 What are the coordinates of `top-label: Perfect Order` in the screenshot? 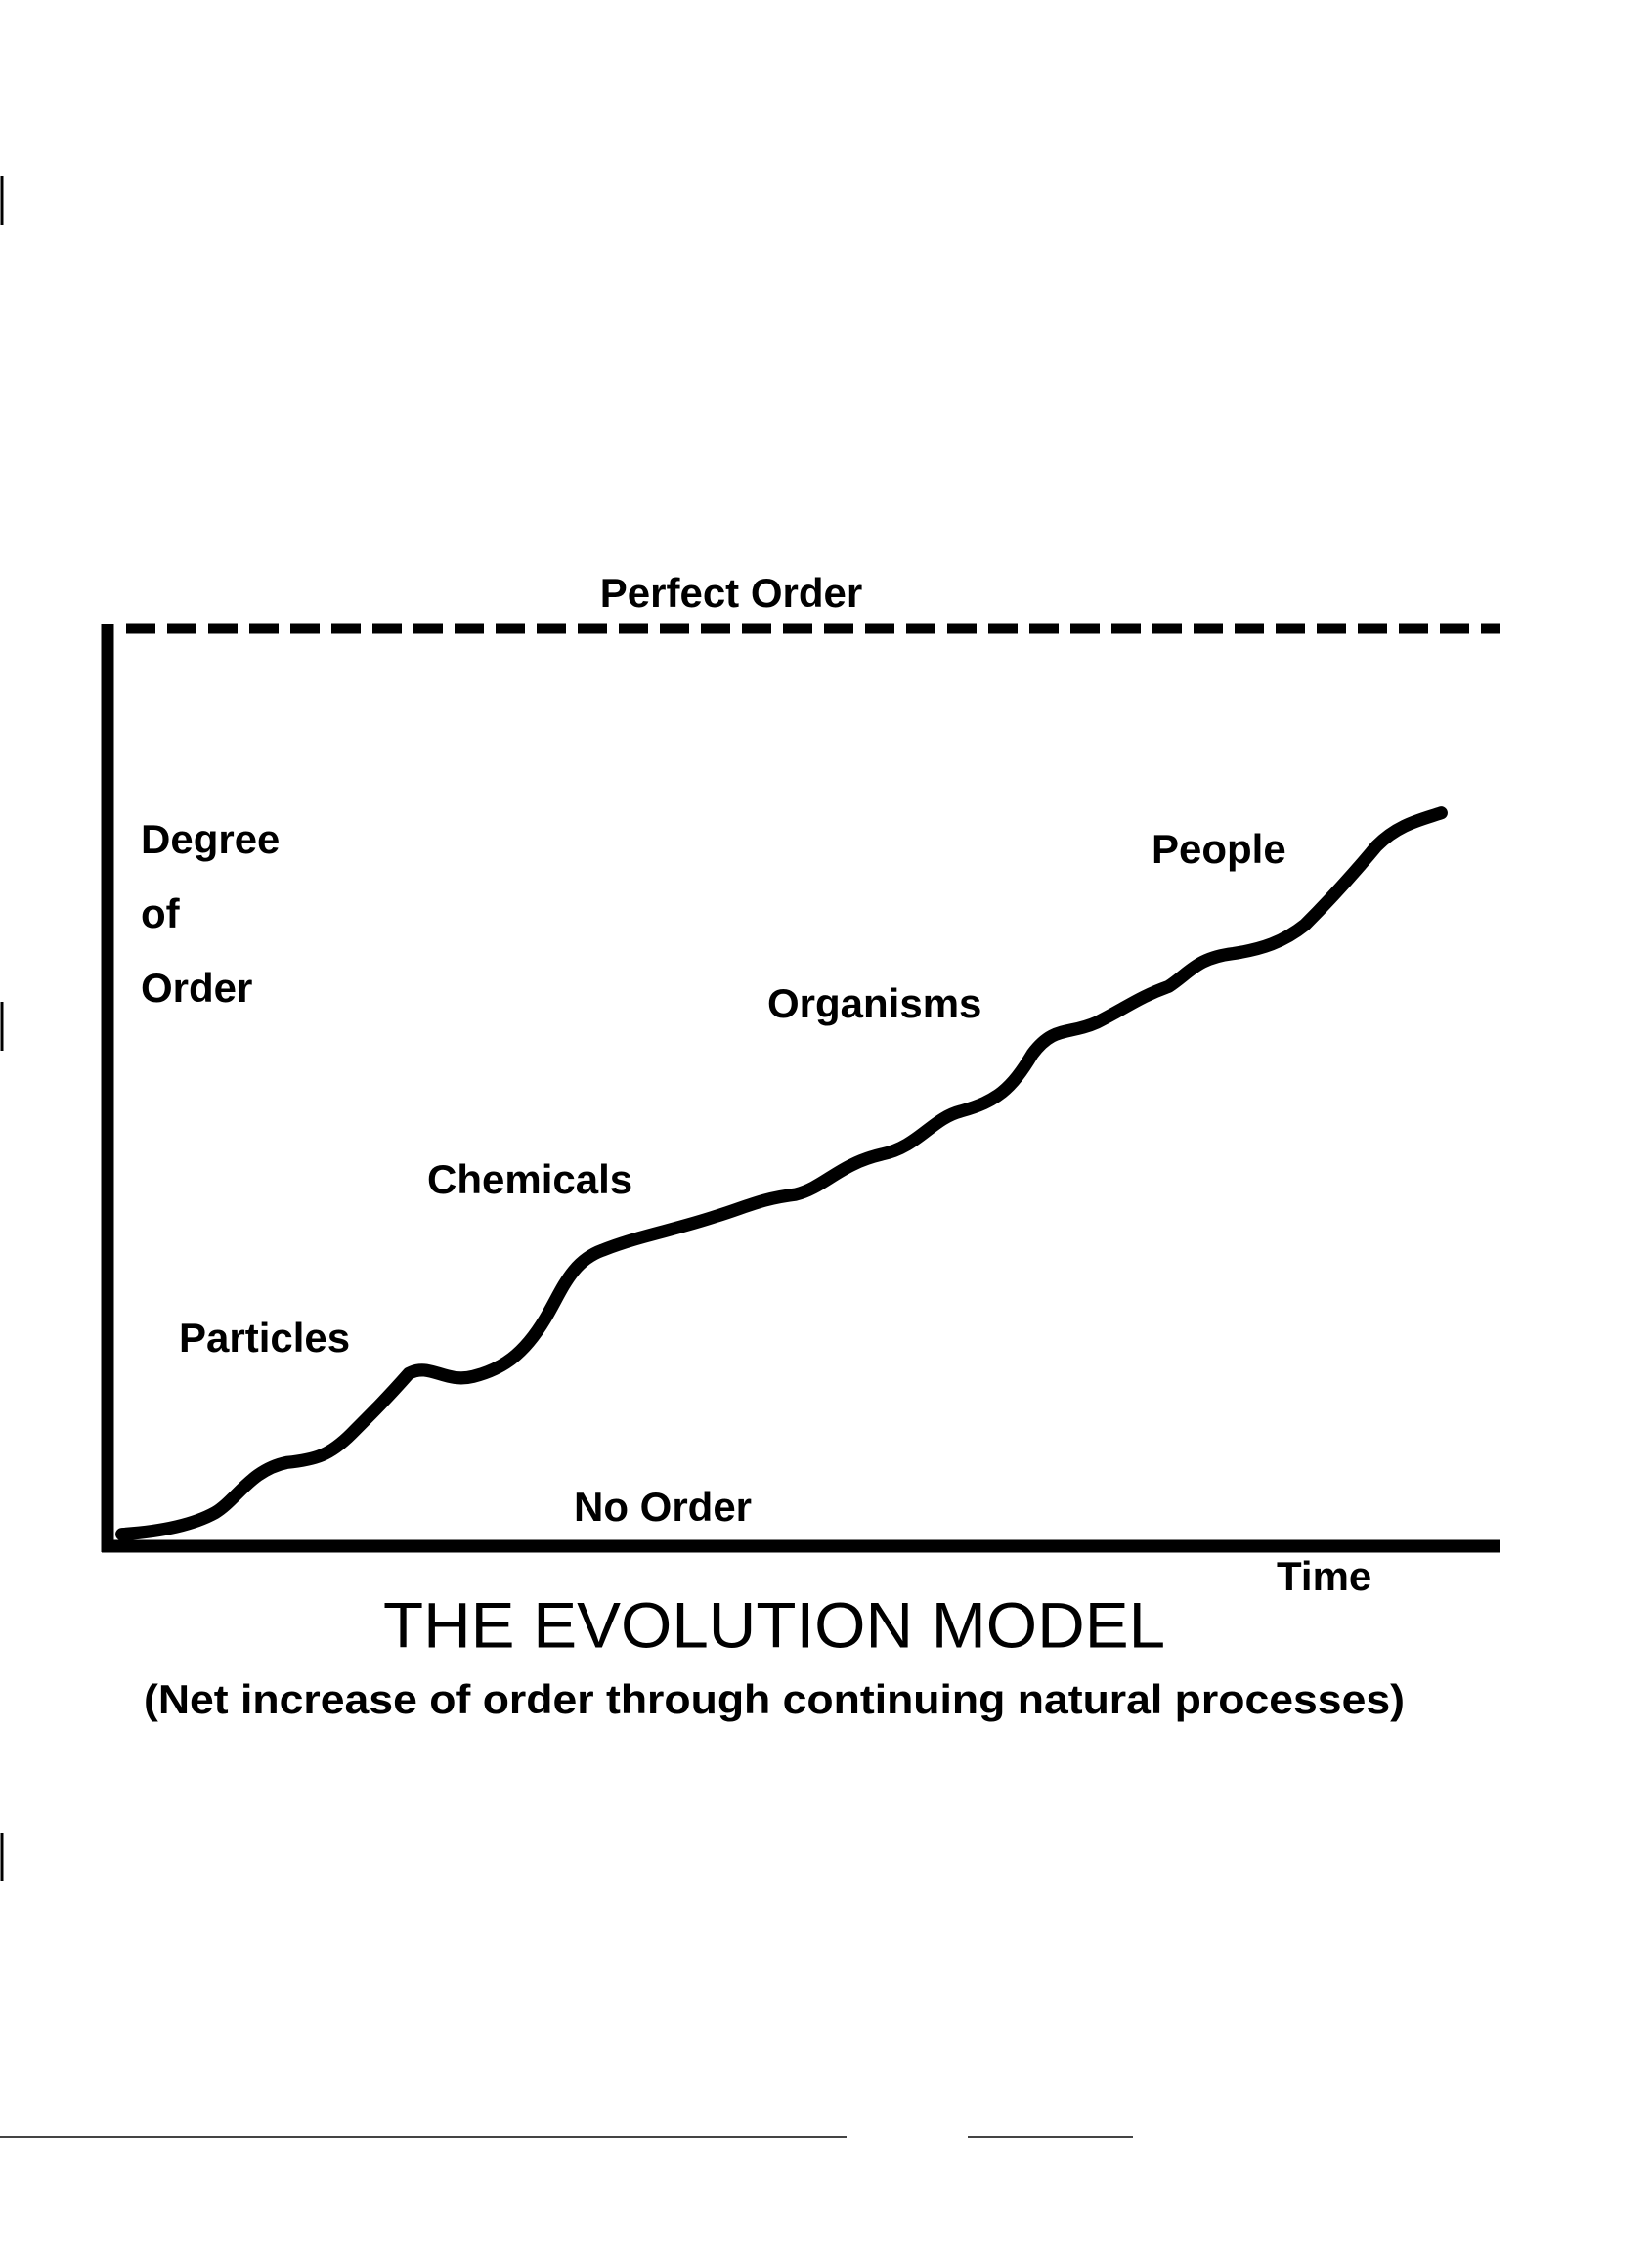 It's located at (731, 593).